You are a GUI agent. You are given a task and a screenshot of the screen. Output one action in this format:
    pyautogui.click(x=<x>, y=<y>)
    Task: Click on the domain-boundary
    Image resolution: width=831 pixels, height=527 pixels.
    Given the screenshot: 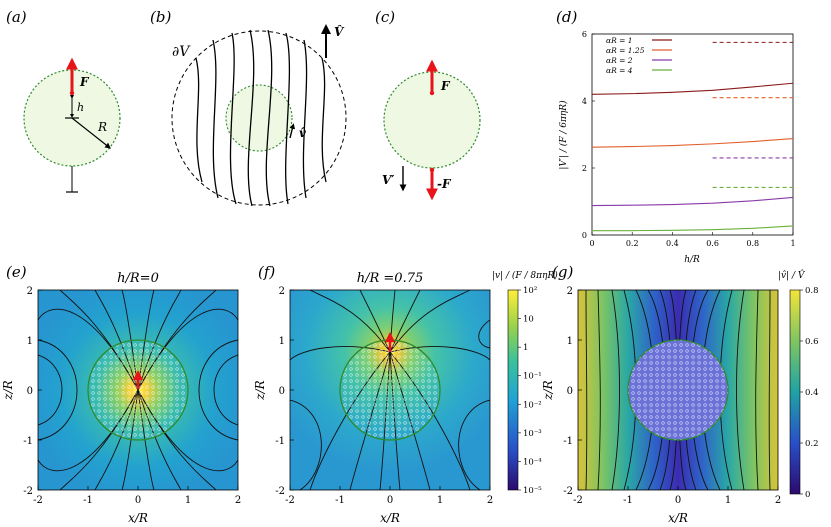 What is the action you would take?
    pyautogui.click(x=259, y=118)
    